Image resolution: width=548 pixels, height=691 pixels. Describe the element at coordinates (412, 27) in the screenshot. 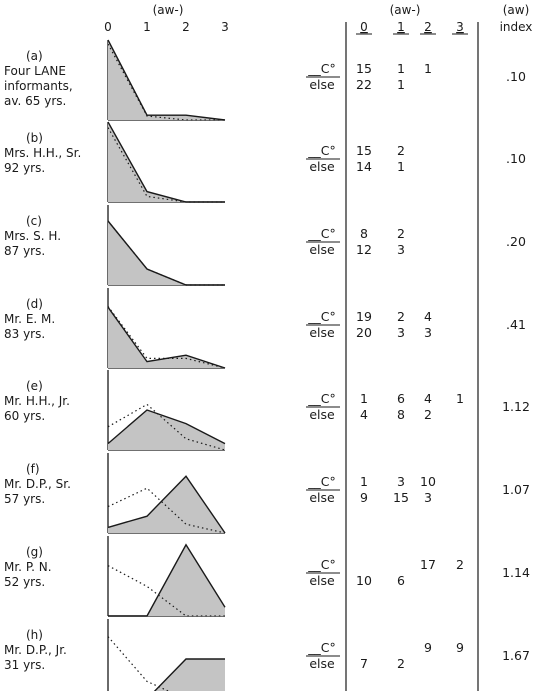

I see `table-column-headers: 0 1 2 3` at that location.